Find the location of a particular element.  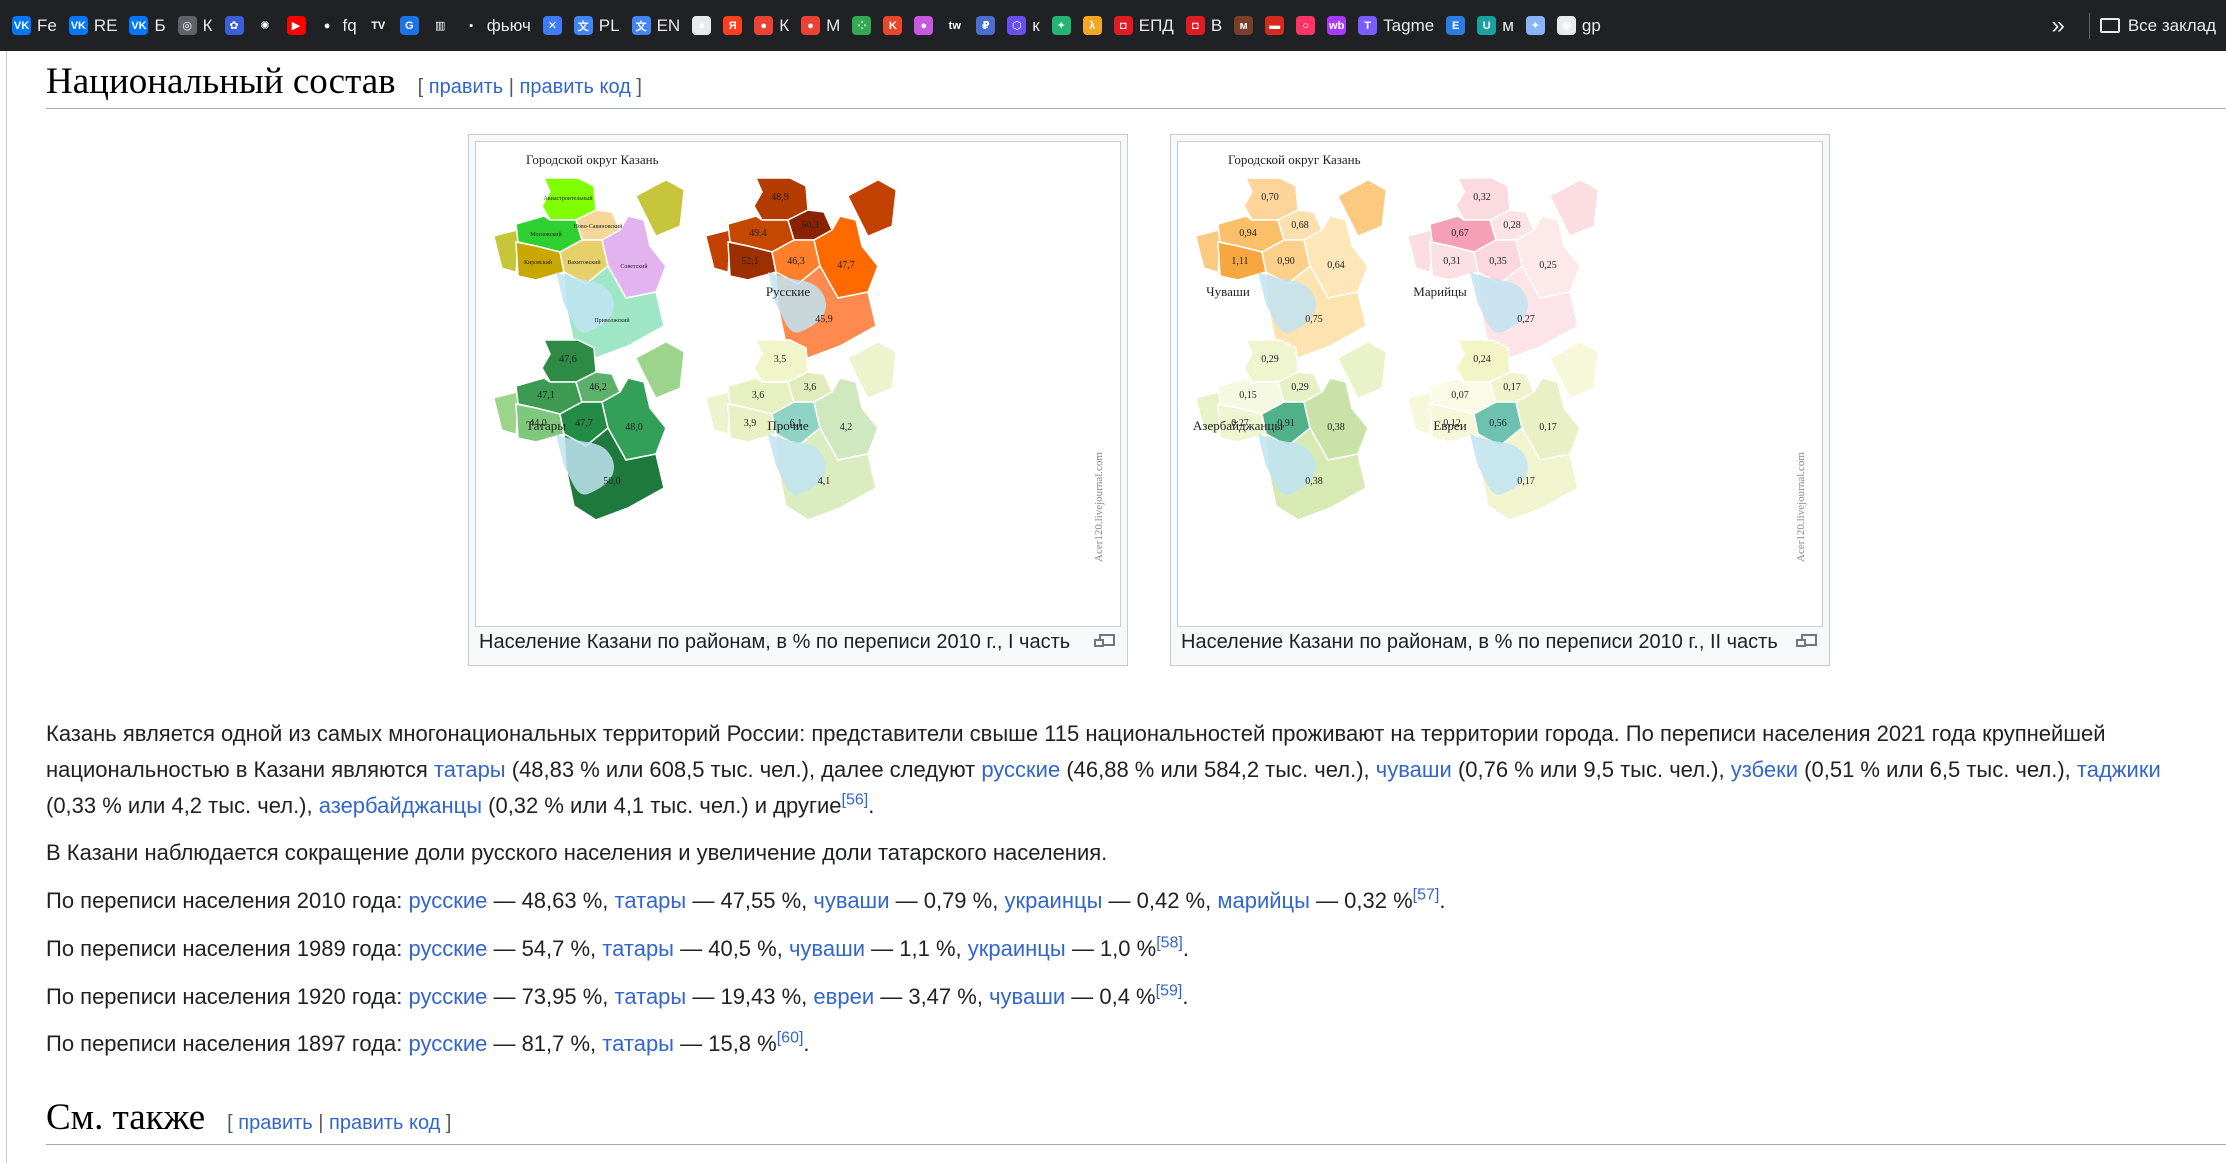

bookmark-item: ◉ gp is located at coordinates (1579, 26).